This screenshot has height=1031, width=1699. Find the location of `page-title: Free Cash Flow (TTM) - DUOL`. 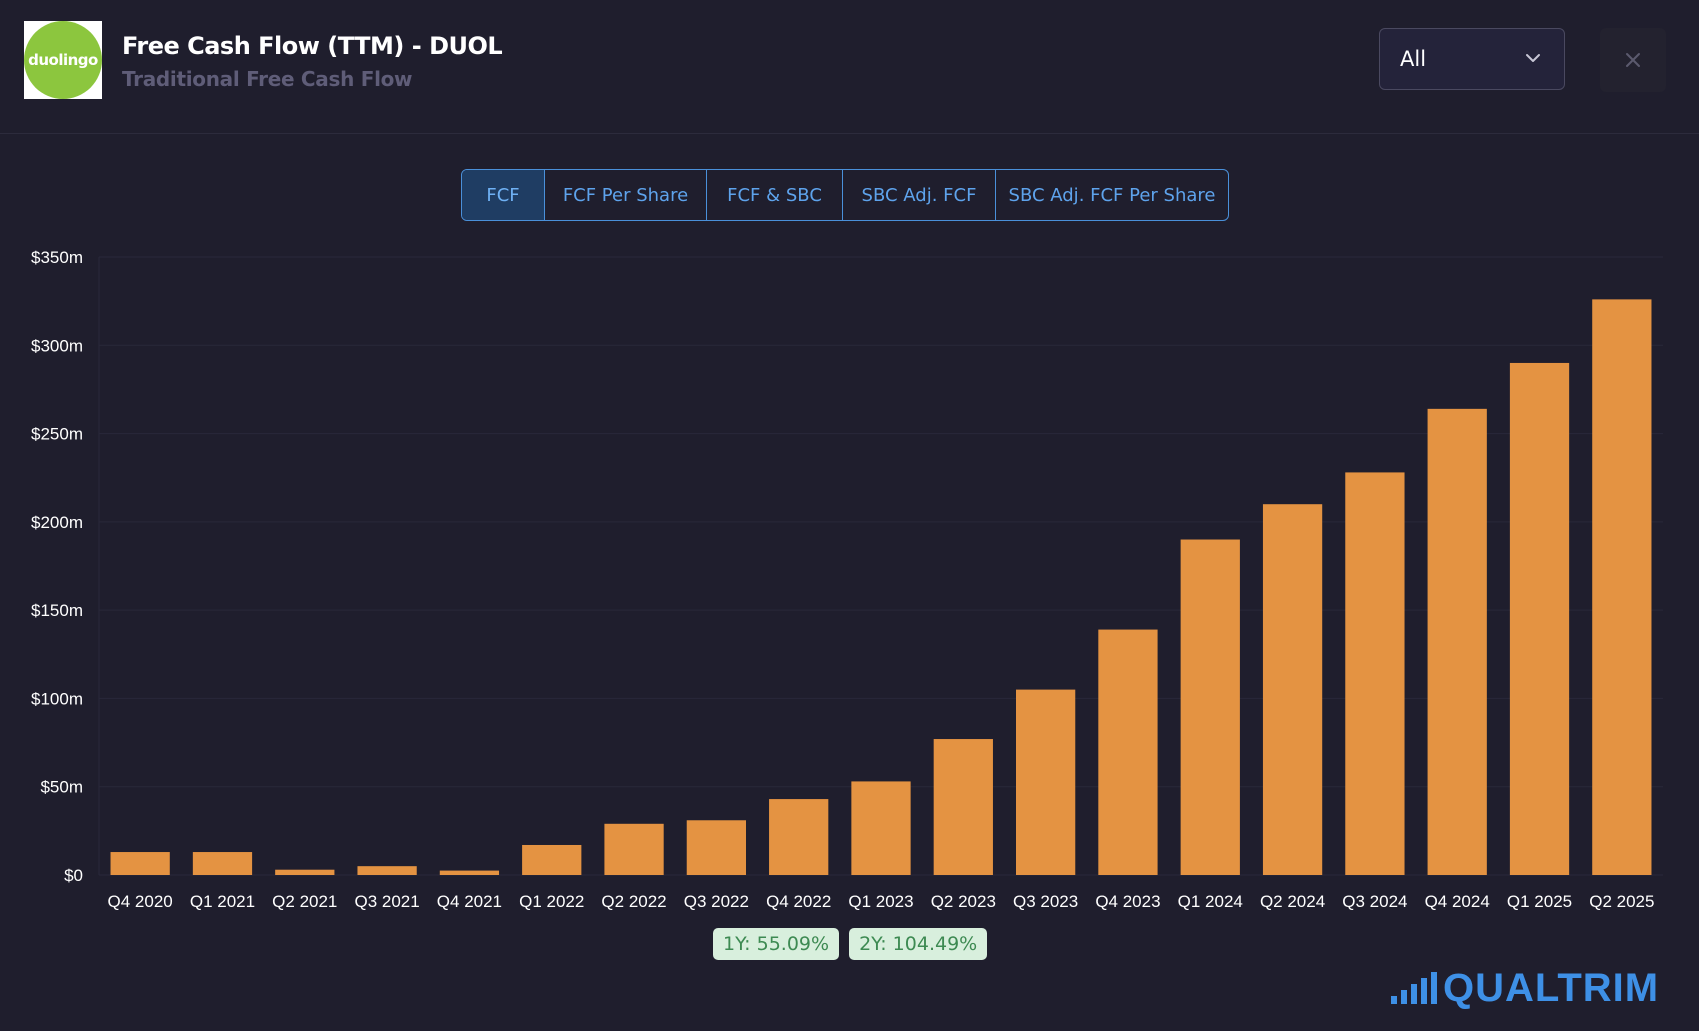

page-title: Free Cash Flow (TTM) - DUOL is located at coordinates (312, 46).